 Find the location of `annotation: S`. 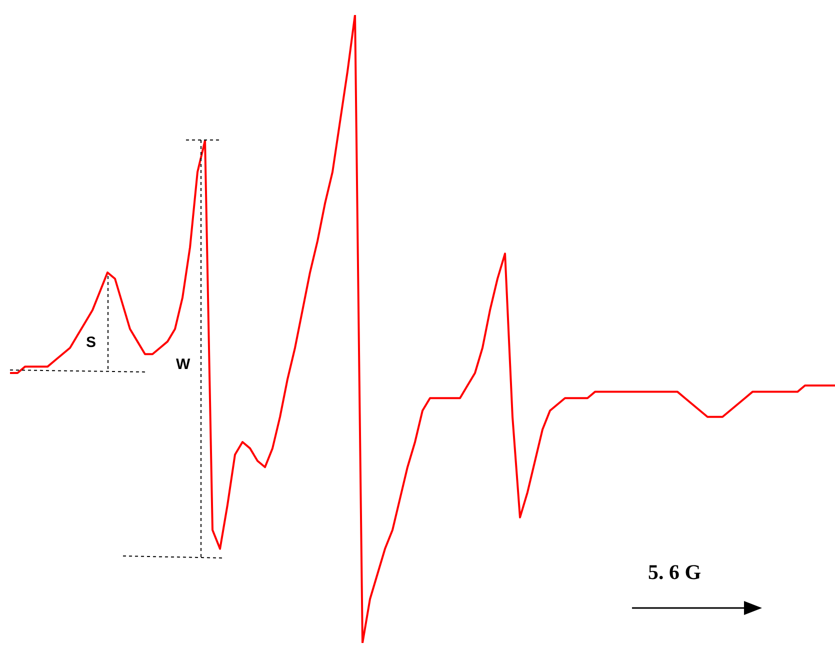

annotation: S is located at coordinates (91, 342).